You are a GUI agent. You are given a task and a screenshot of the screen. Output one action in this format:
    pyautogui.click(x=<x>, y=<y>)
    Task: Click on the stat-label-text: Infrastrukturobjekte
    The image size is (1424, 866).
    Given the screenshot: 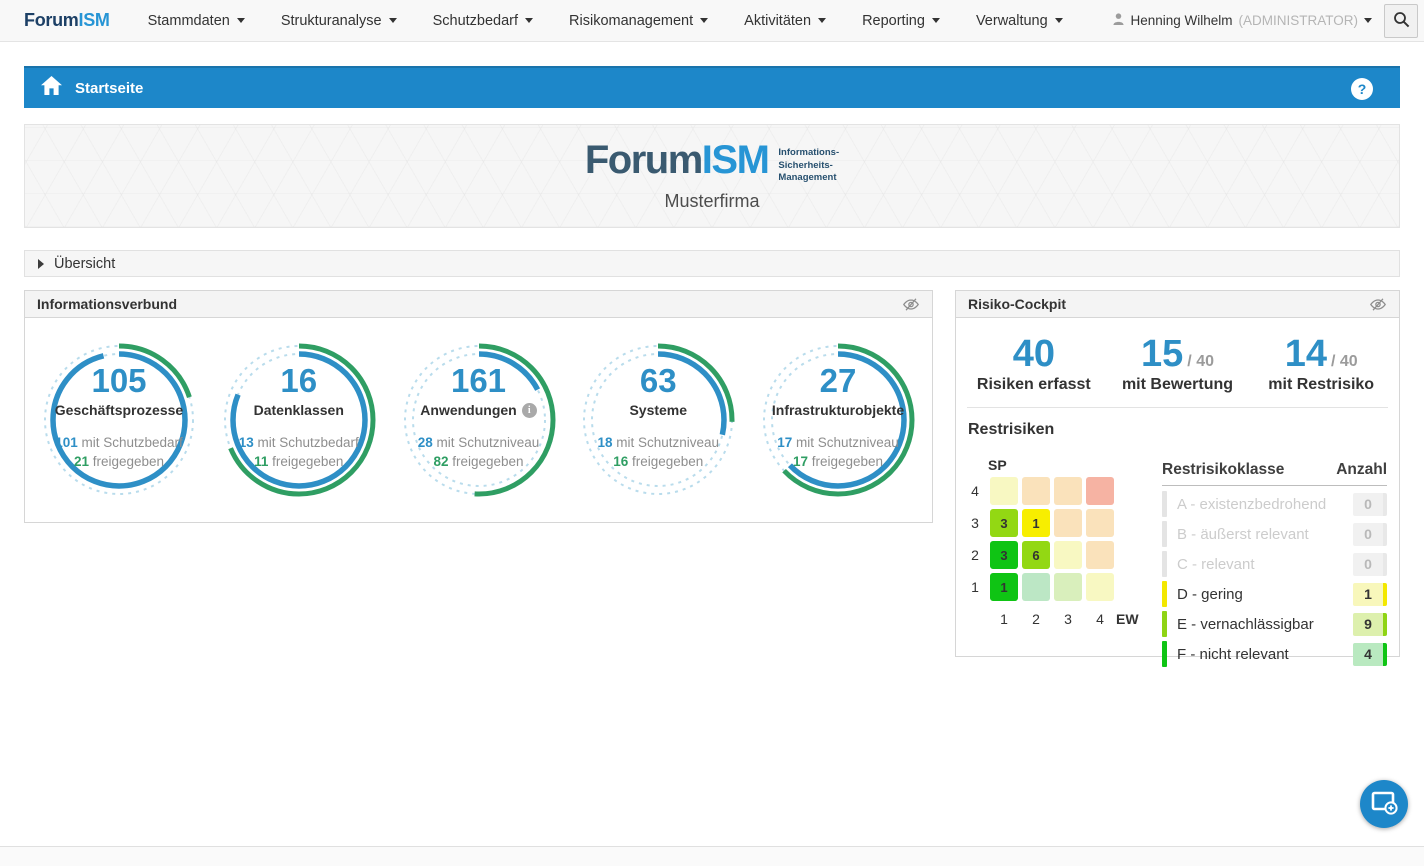 What is the action you would take?
    pyautogui.click(x=838, y=410)
    